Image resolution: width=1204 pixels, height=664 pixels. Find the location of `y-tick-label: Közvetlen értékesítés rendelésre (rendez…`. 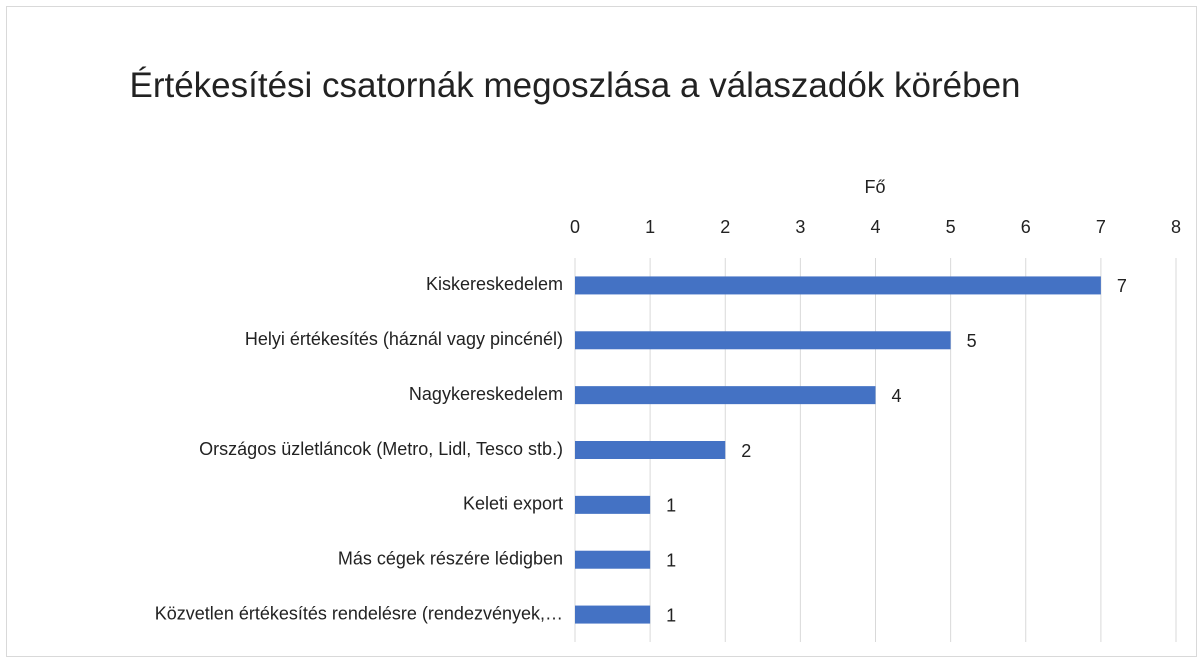

y-tick-label: Közvetlen értékesítés rendelésre (rendez… is located at coordinates (359, 613).